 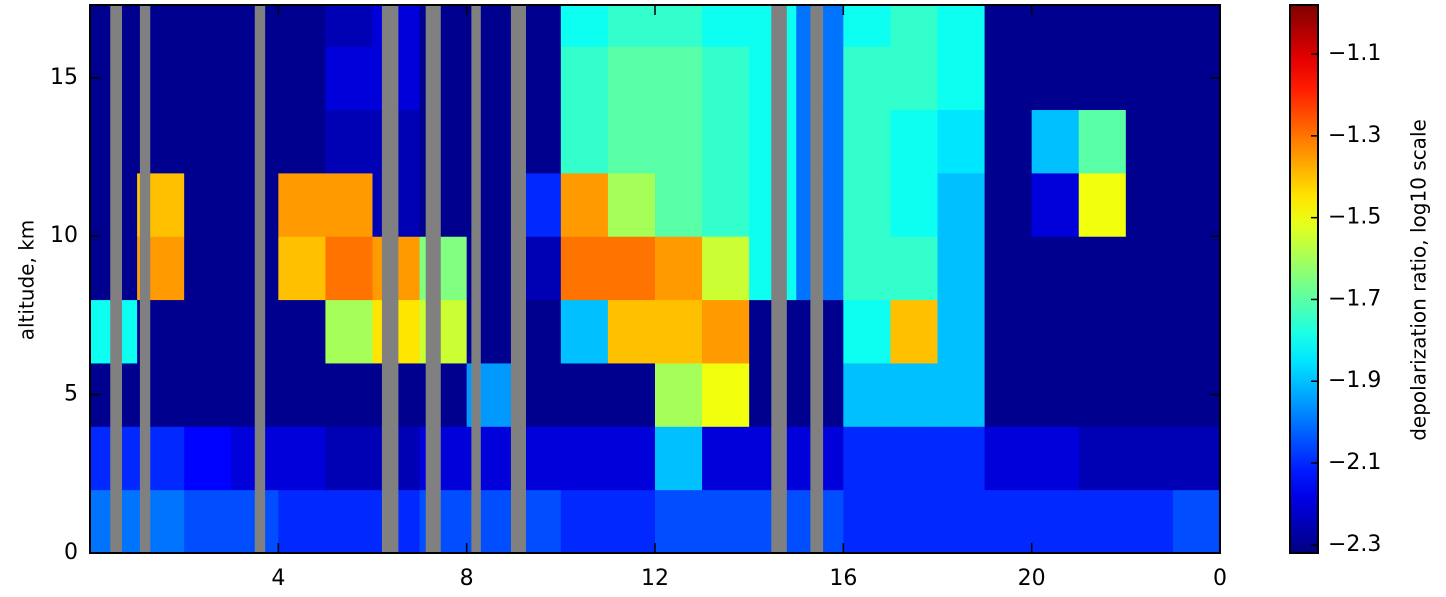 I want to click on x-tick-label: 8, so click(x=467, y=578).